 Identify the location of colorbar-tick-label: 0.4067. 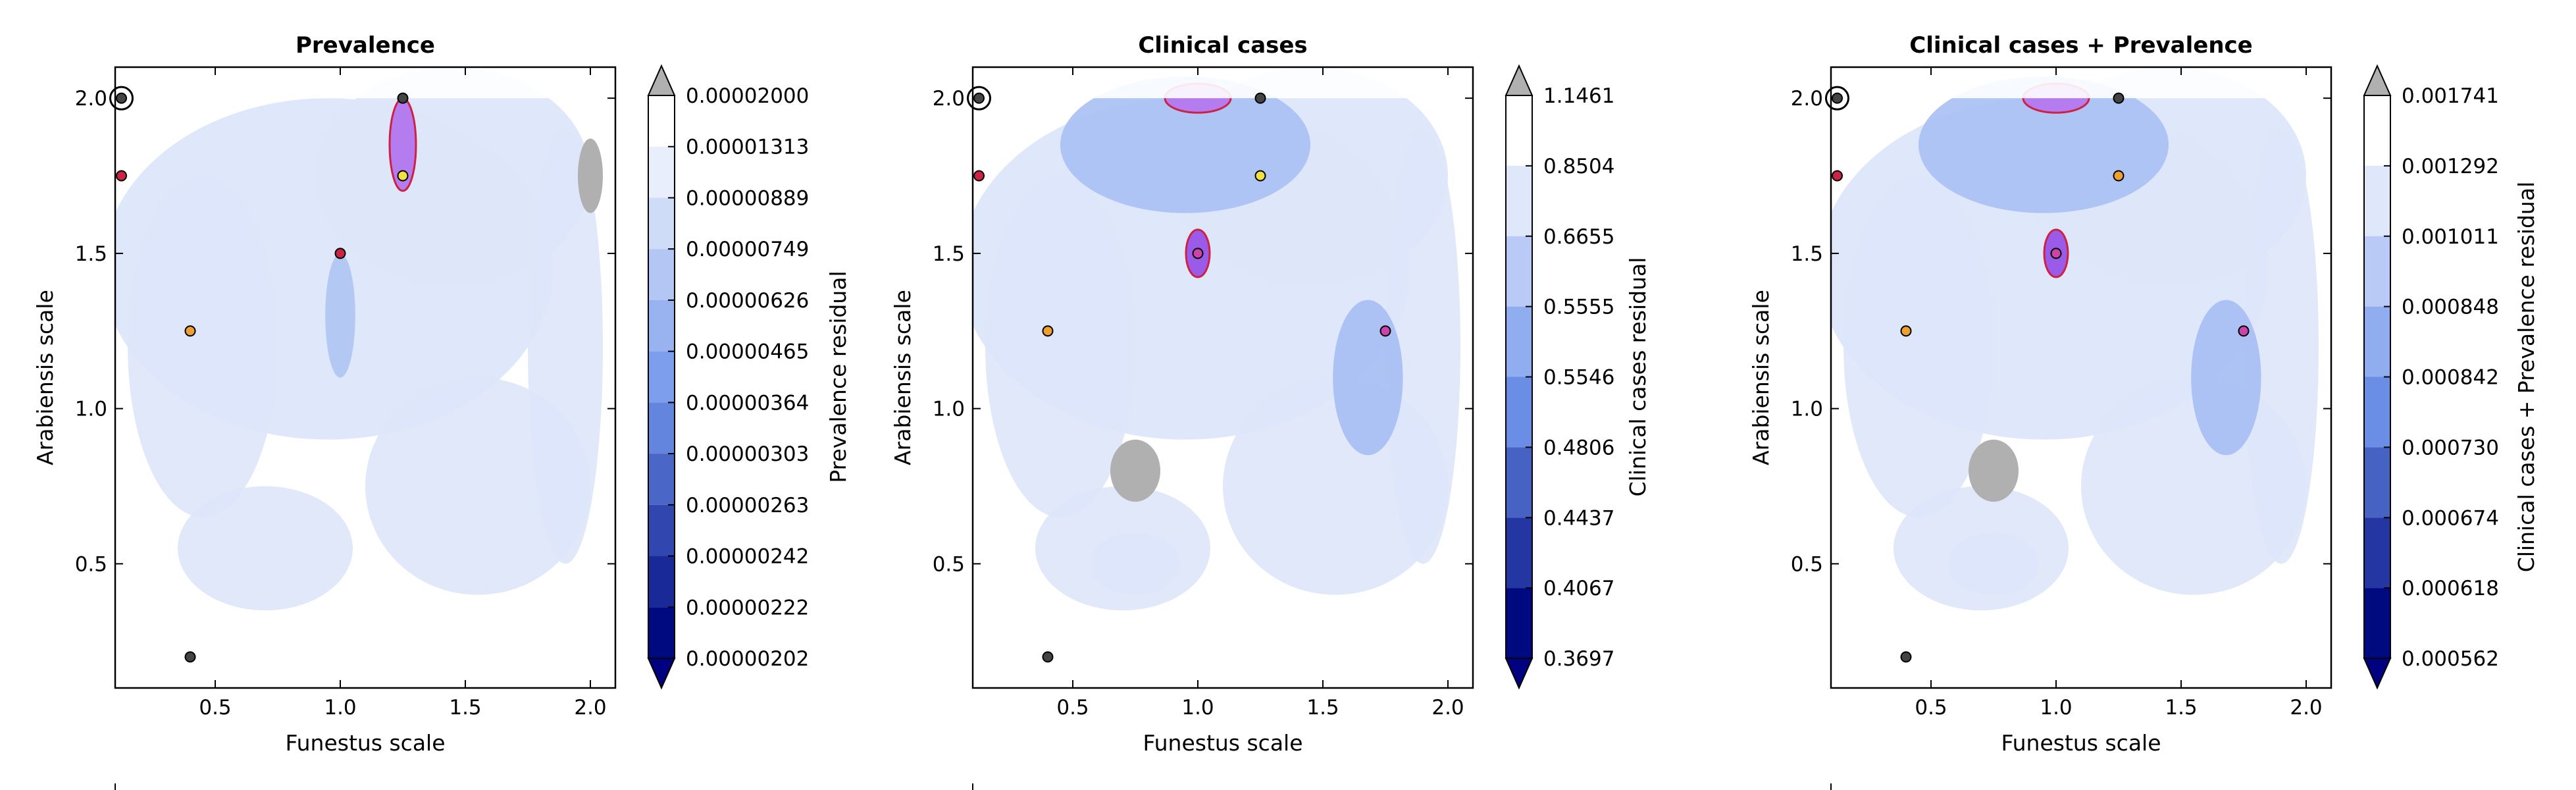
(1578, 588).